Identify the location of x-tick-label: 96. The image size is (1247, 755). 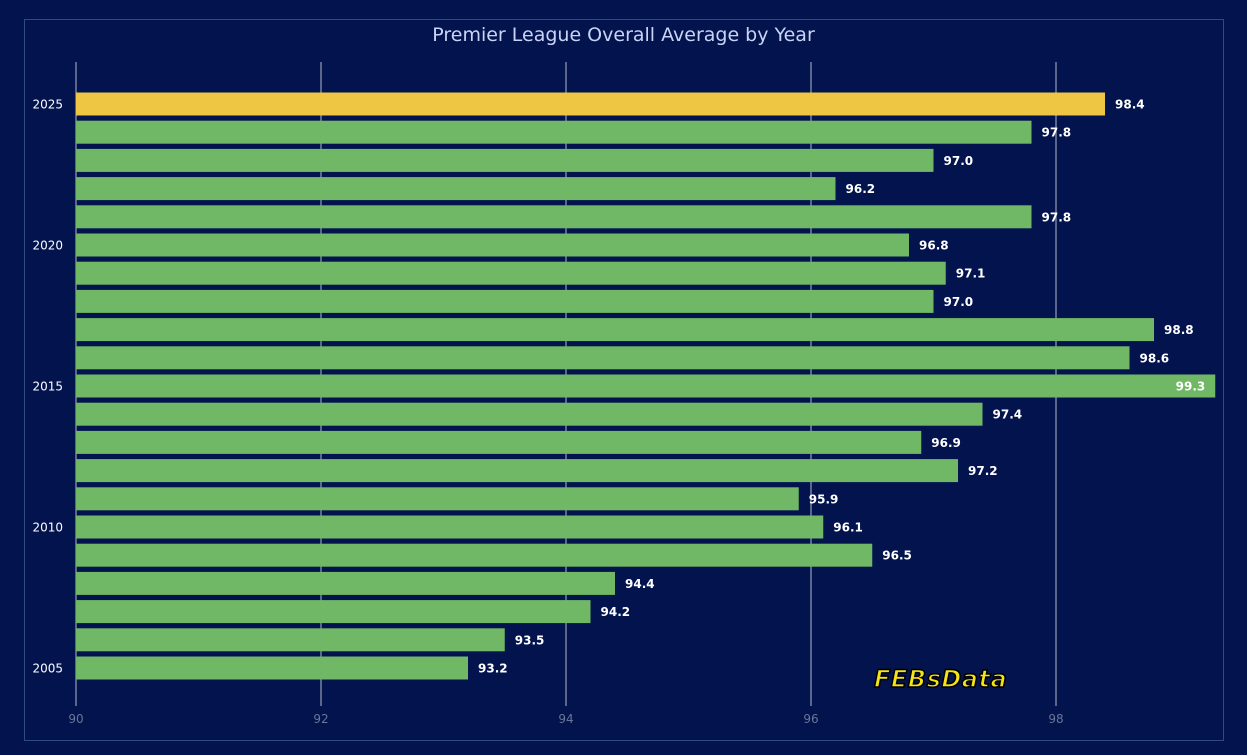
(810, 719).